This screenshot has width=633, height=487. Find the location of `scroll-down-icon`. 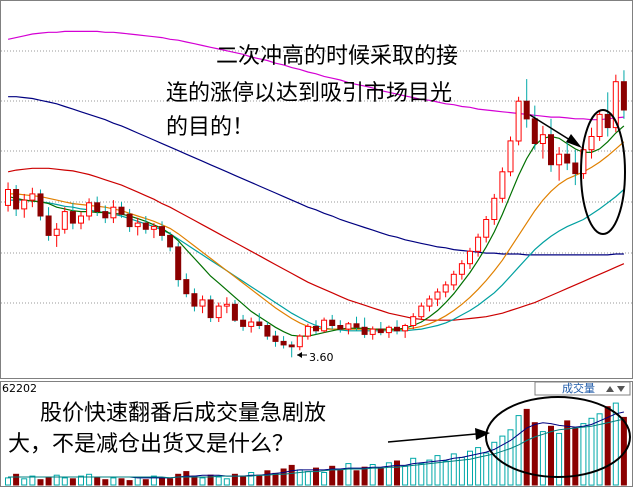

scroll-down-icon is located at coordinates (621, 389).